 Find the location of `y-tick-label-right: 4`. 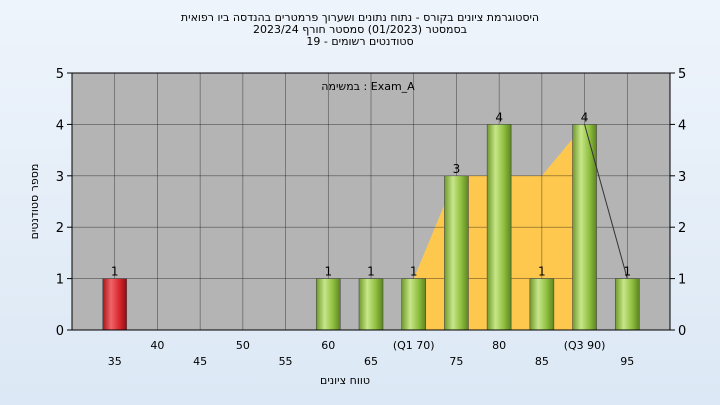

y-tick-label-right: 4 is located at coordinates (682, 125).